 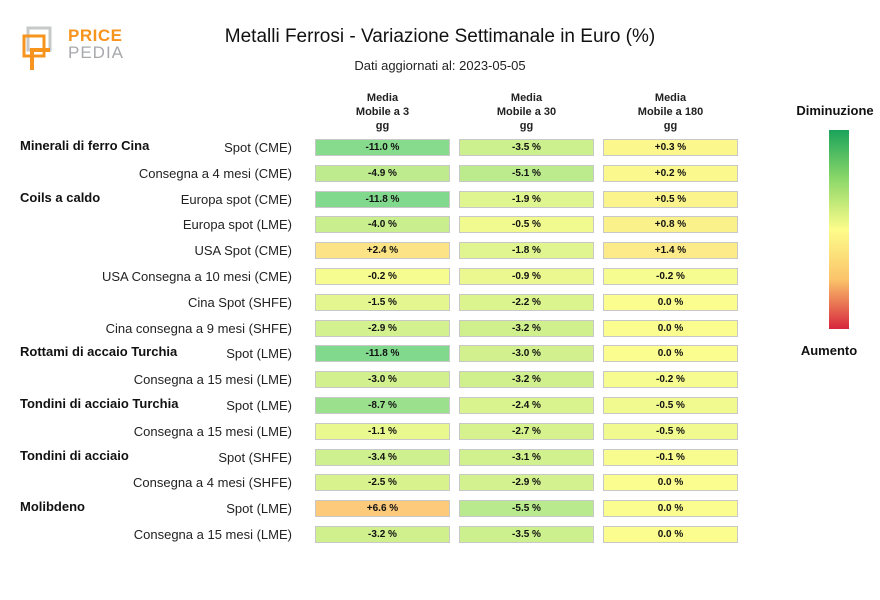 I want to click on pricepedia-logo: PRICE PEDIA, so click(x=75, y=49).